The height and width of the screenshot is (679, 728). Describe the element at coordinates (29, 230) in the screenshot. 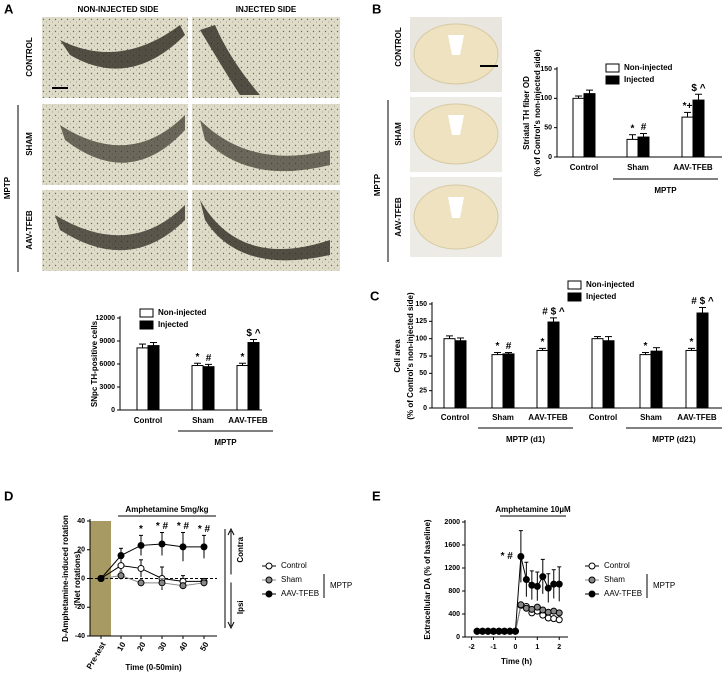

I see `row-label: AAV-TFEB` at that location.